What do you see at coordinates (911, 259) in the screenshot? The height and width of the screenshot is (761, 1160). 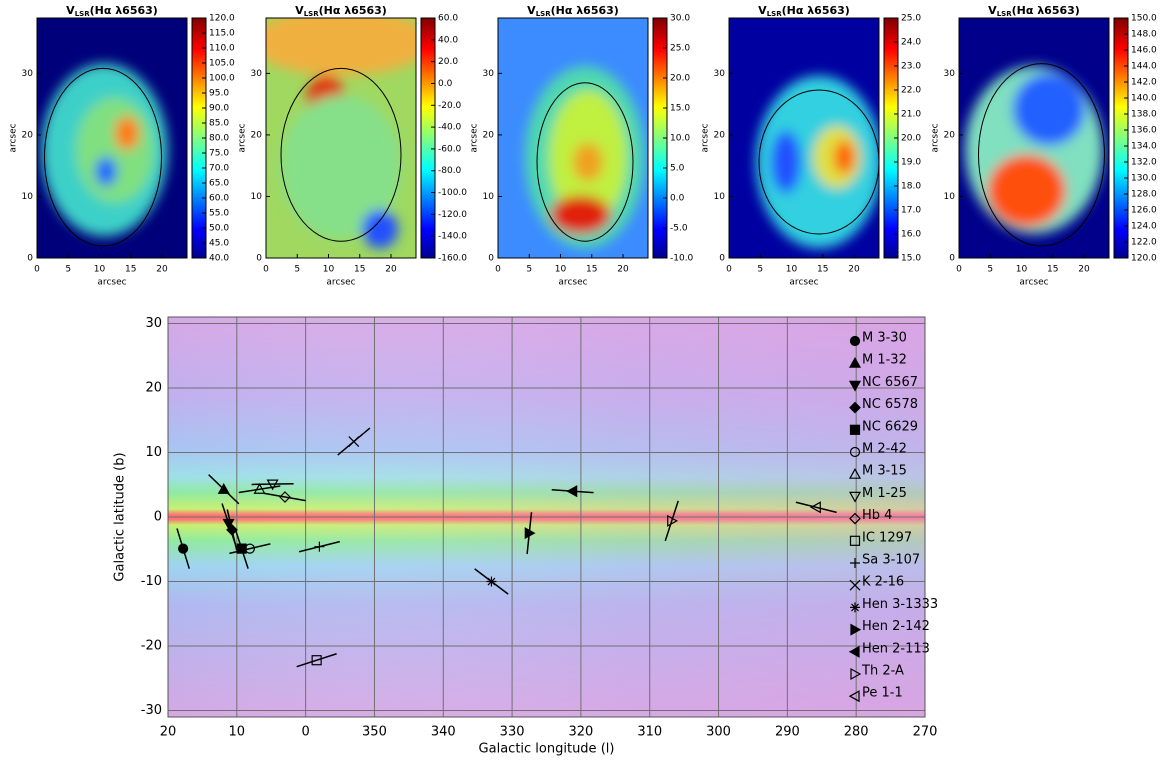 I see `colorbar-tick-label: 15.0` at bounding box center [911, 259].